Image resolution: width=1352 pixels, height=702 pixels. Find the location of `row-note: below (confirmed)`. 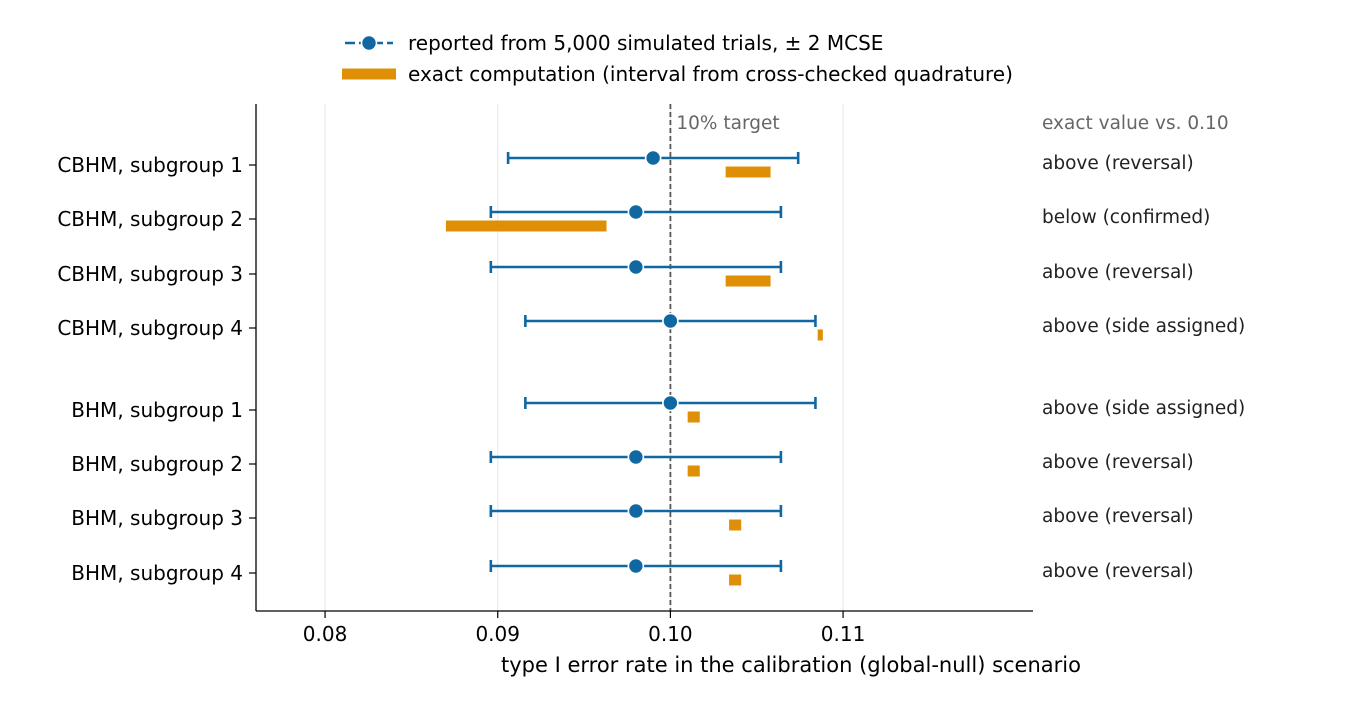

row-note: below (confirmed) is located at coordinates (1126, 217).